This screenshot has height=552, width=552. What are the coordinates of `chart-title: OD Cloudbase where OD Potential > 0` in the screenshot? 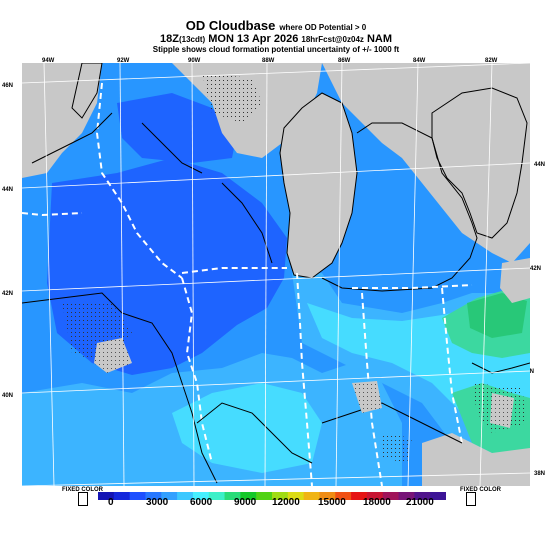 It's located at (276, 25).